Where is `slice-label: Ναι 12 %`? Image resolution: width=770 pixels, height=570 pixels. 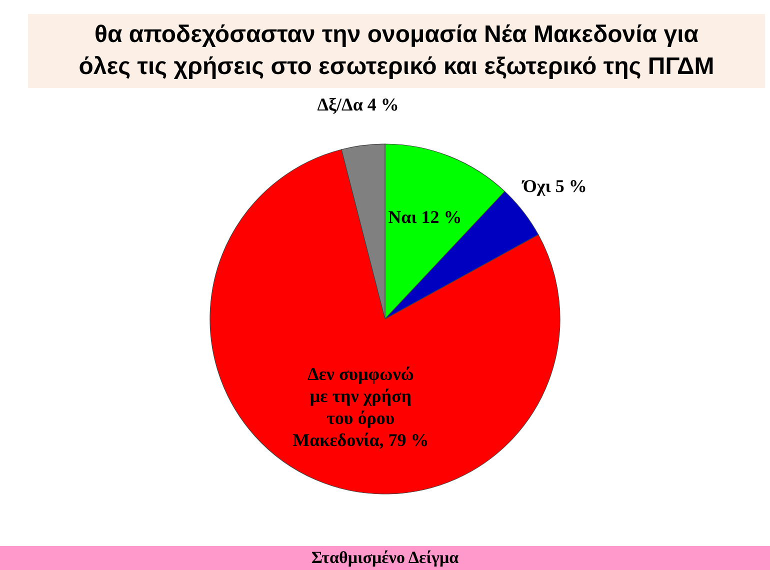
slice-label: Ναι 12 % is located at coordinates (425, 217).